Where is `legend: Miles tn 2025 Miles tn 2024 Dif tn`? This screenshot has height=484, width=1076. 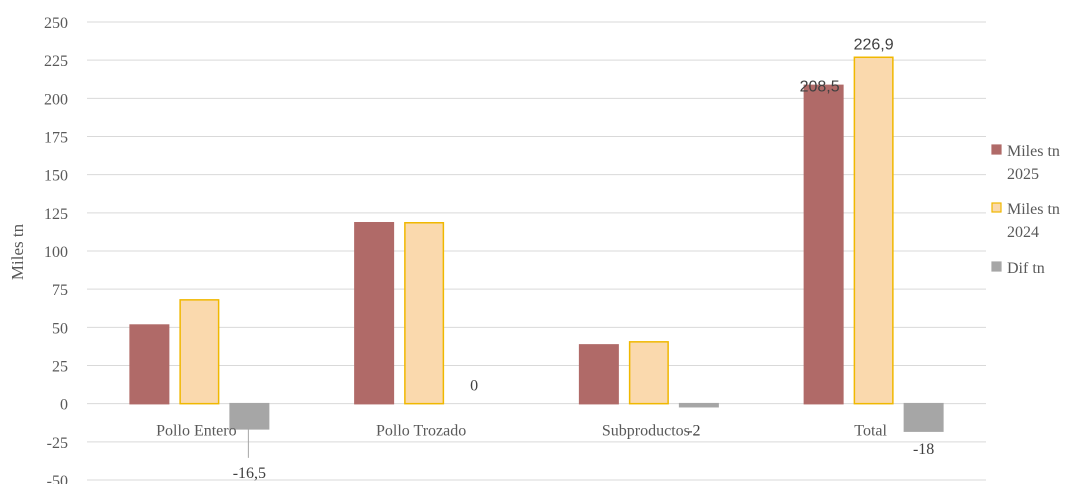
legend: Miles tn 2025 Miles tn 2024 Dif tn is located at coordinates (1025, 210).